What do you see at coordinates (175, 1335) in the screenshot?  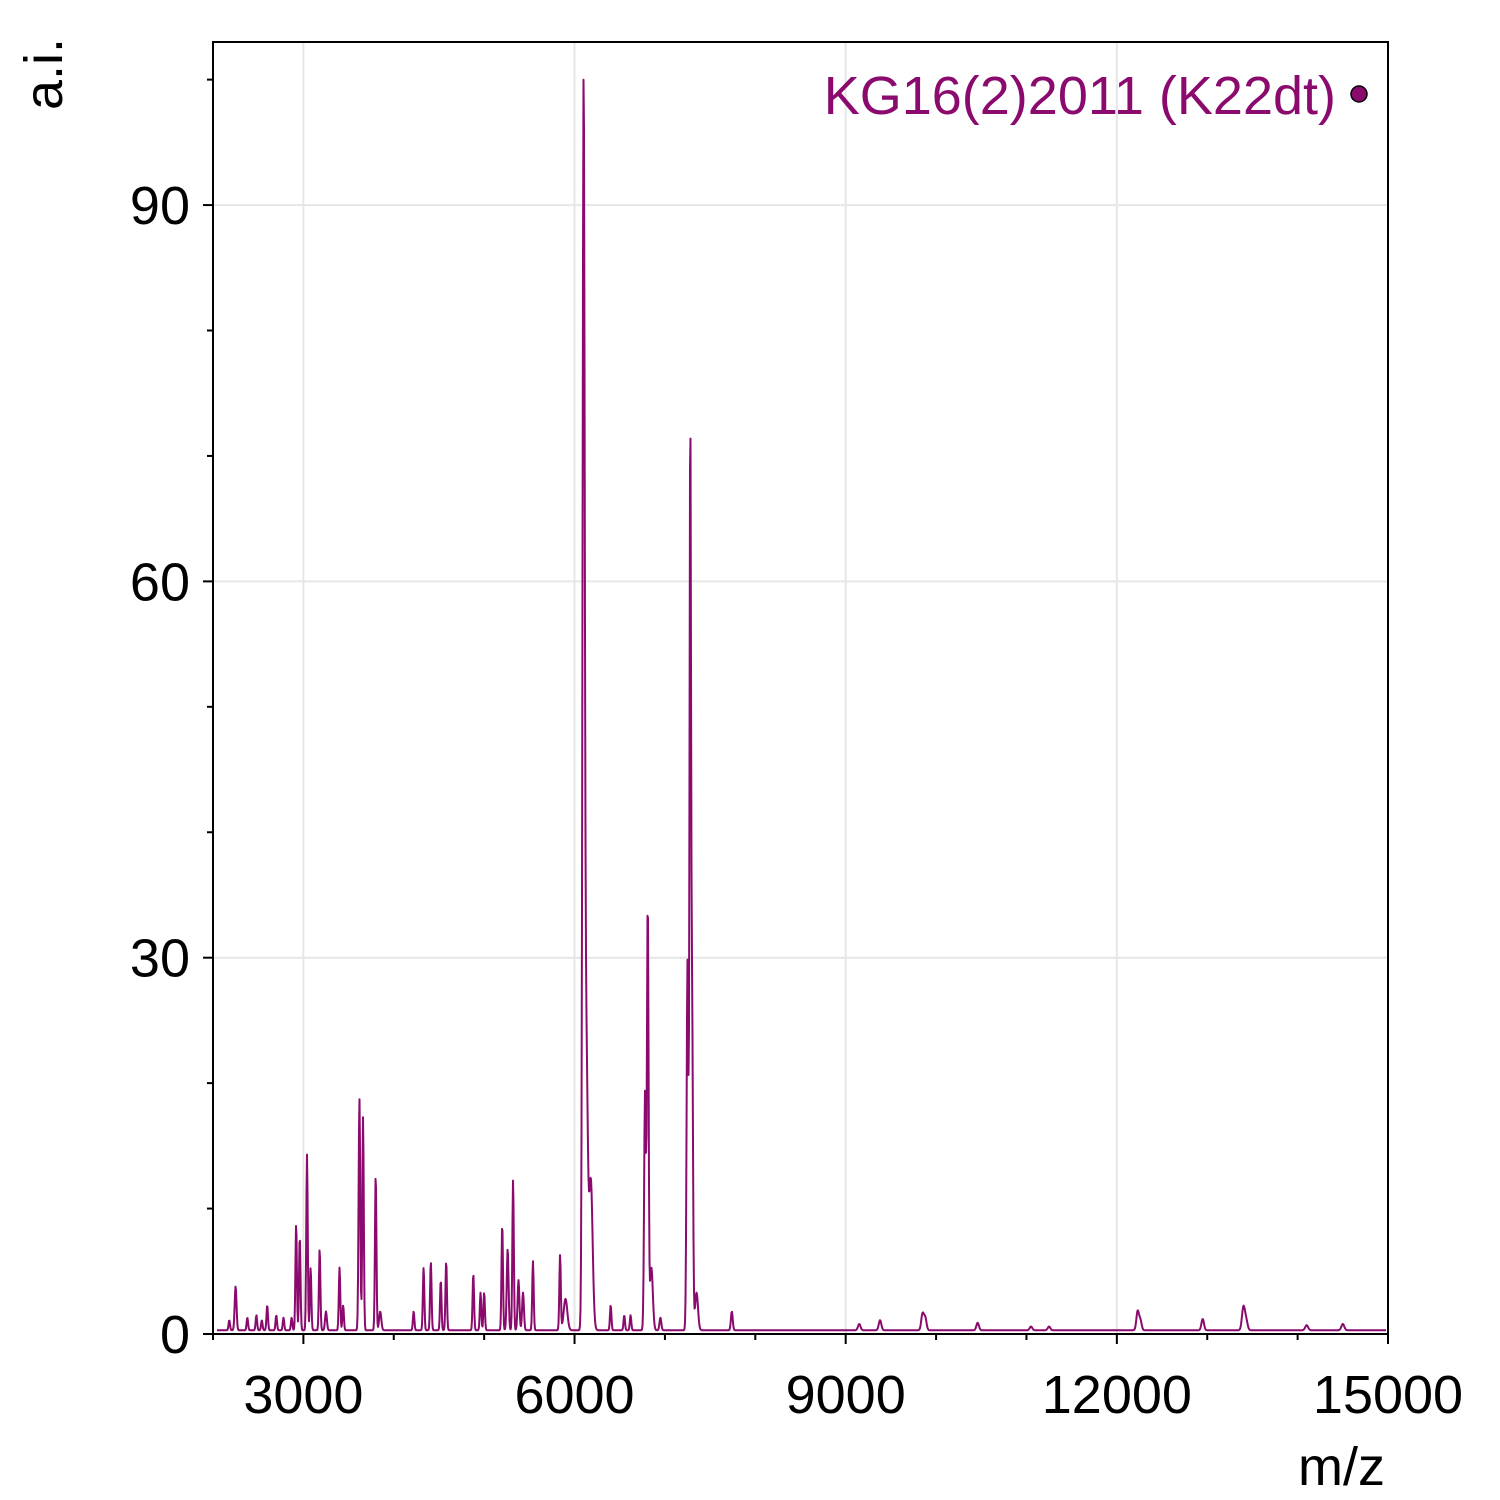 I see `y-tick-label: 0` at bounding box center [175, 1335].